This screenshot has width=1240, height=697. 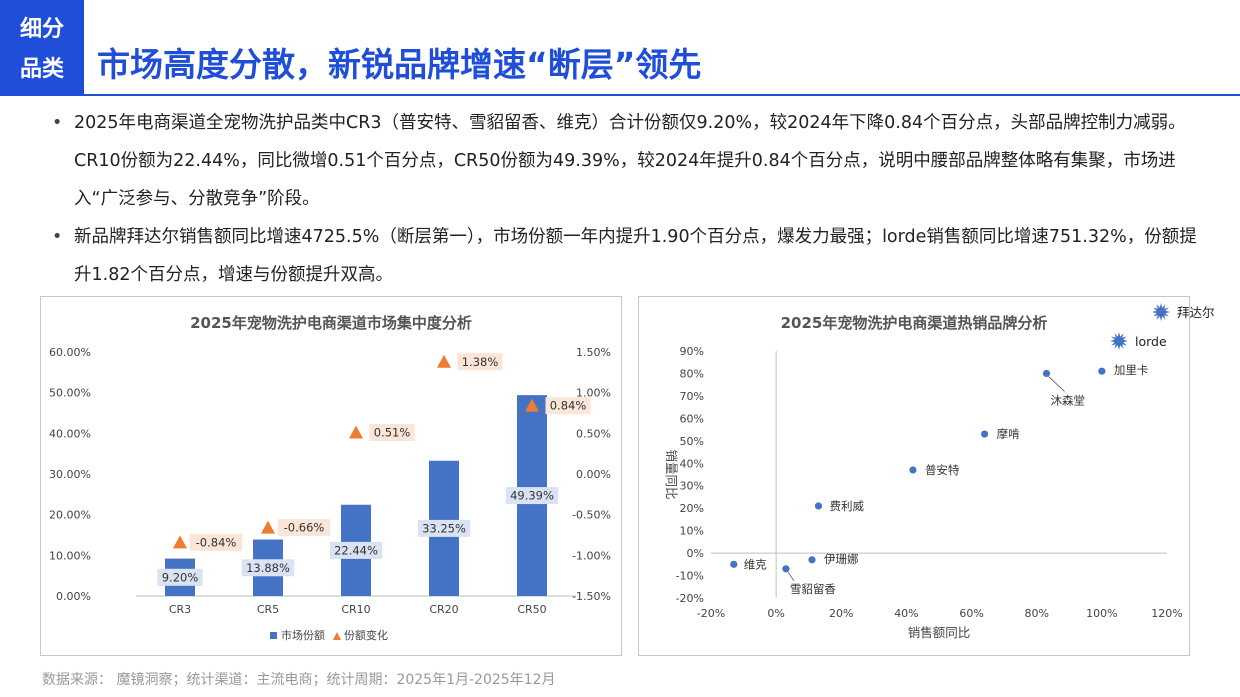 I want to click on y-axis-tick-label: 90%, so click(x=692, y=351).